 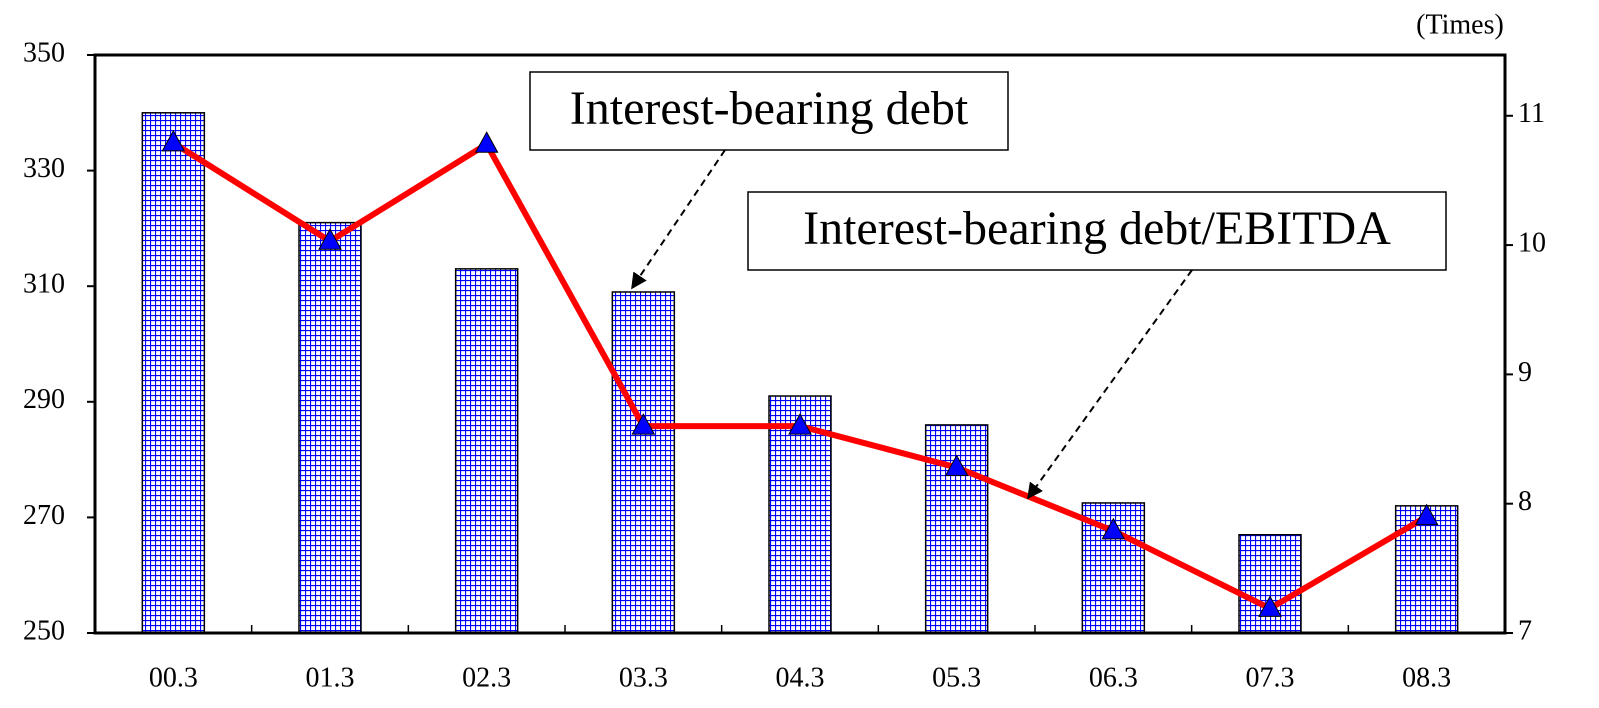 What do you see at coordinates (1270, 677) in the screenshot?
I see `x-tick-label: 07.3` at bounding box center [1270, 677].